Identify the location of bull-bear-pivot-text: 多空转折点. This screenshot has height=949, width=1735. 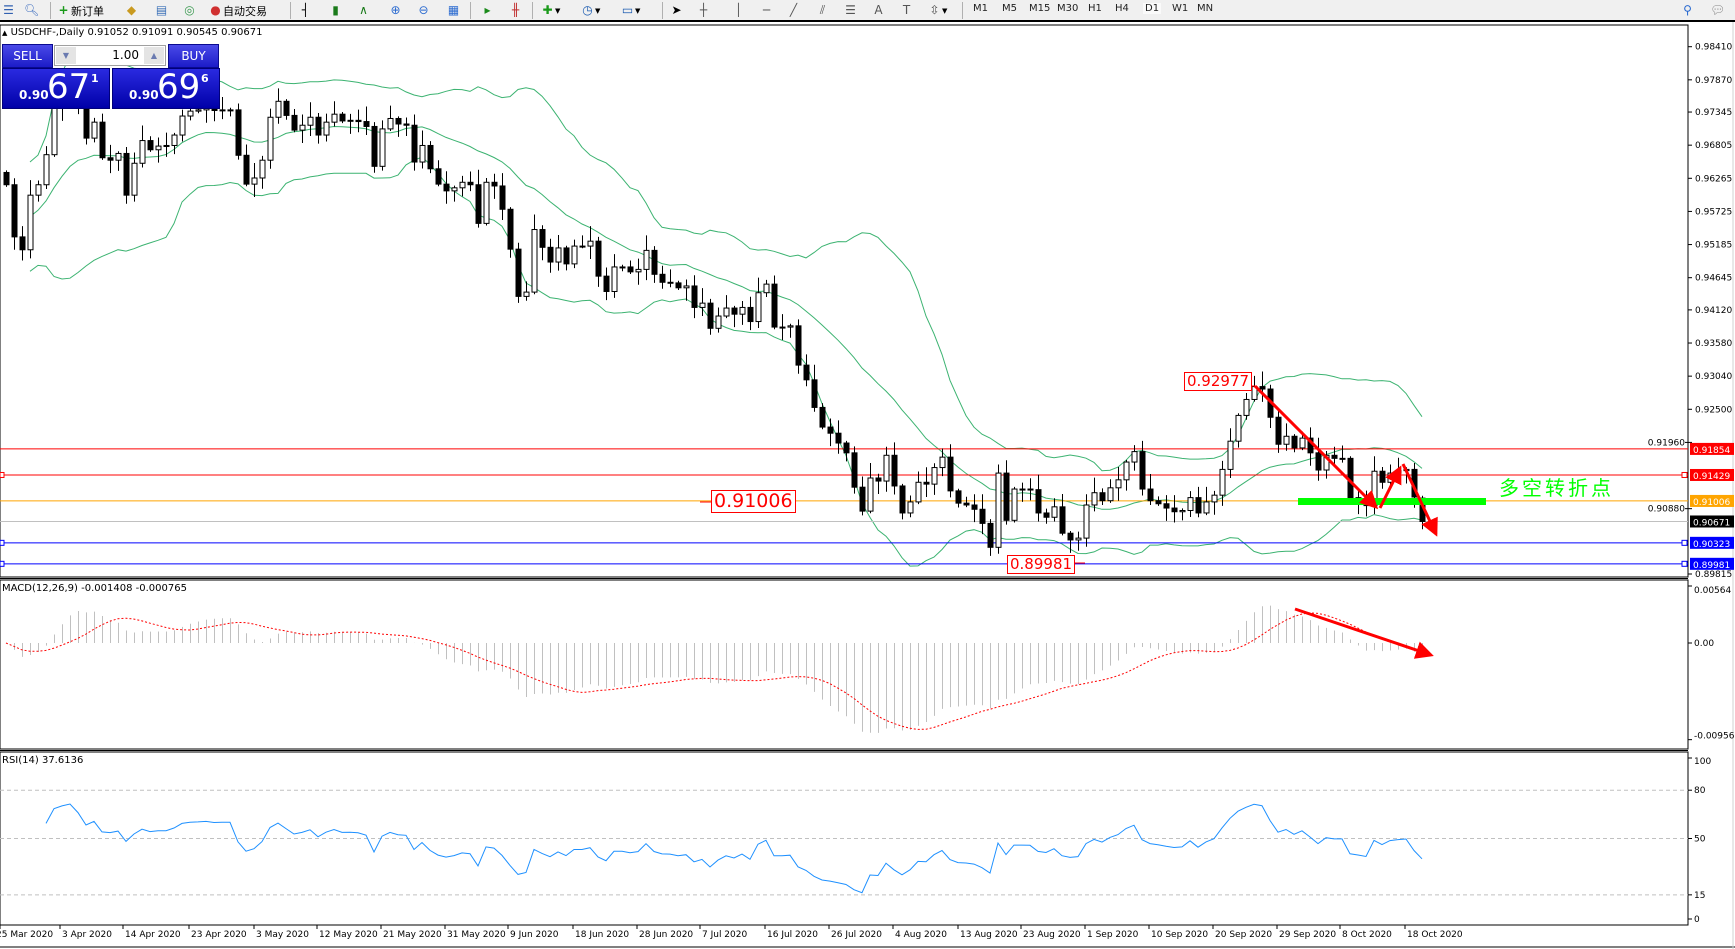
(1556, 488).